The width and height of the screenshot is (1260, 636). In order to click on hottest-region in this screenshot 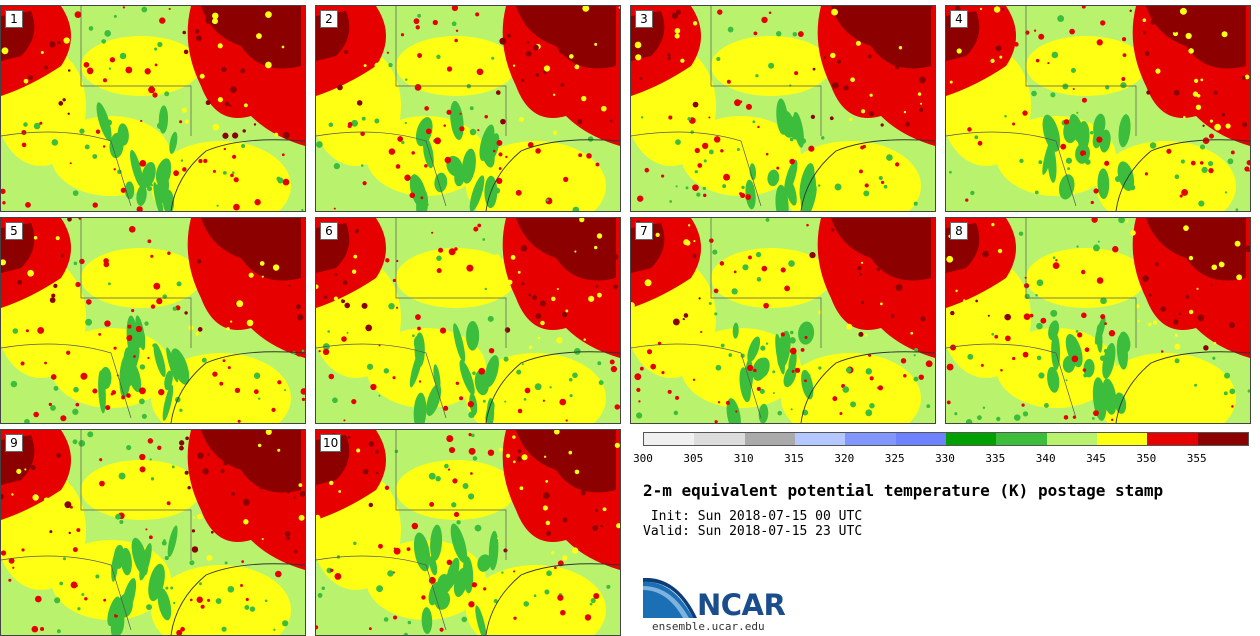, I will do `click(566, 249)`.